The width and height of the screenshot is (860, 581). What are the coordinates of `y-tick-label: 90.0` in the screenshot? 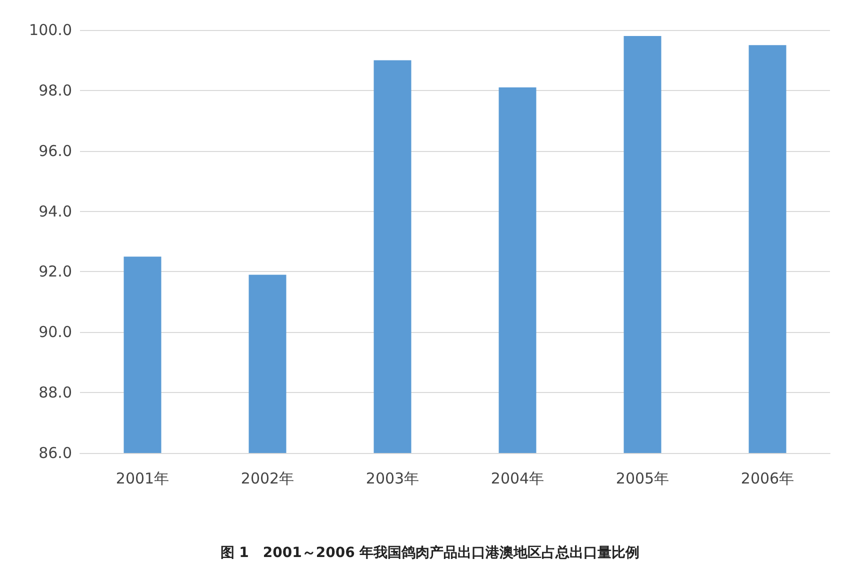 It's located at (55, 332).